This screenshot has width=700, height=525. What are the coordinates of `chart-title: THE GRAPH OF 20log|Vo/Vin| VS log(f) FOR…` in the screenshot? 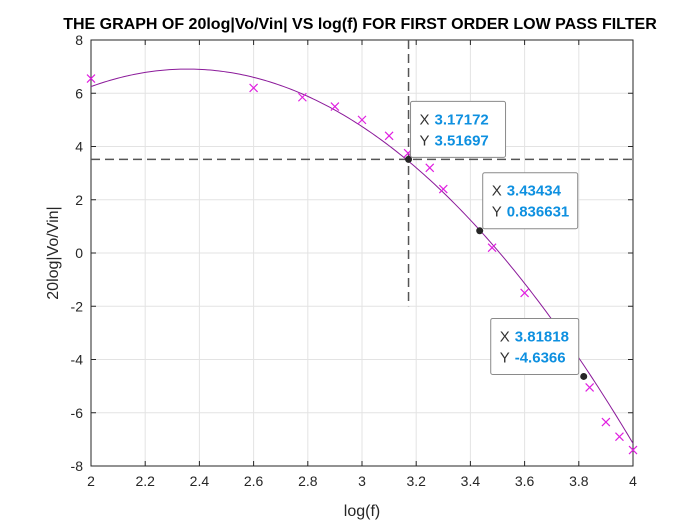 It's located at (360, 24).